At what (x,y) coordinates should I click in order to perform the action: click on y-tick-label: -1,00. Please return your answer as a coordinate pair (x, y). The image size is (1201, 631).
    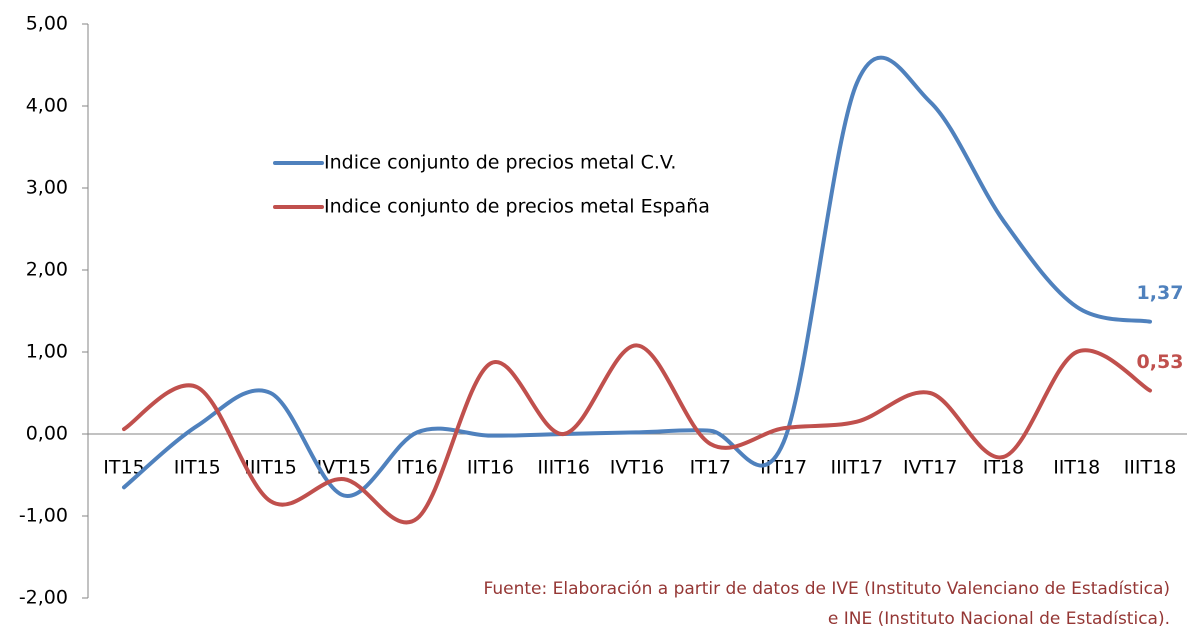
    Looking at the image, I should click on (43, 516).